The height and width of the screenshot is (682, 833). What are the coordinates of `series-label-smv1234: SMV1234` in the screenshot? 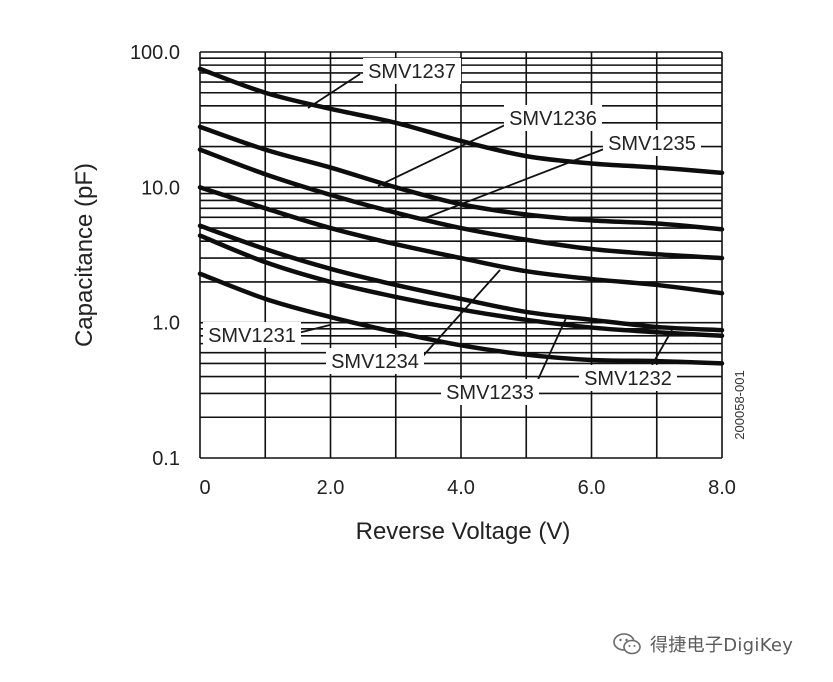 It's located at (375, 362).